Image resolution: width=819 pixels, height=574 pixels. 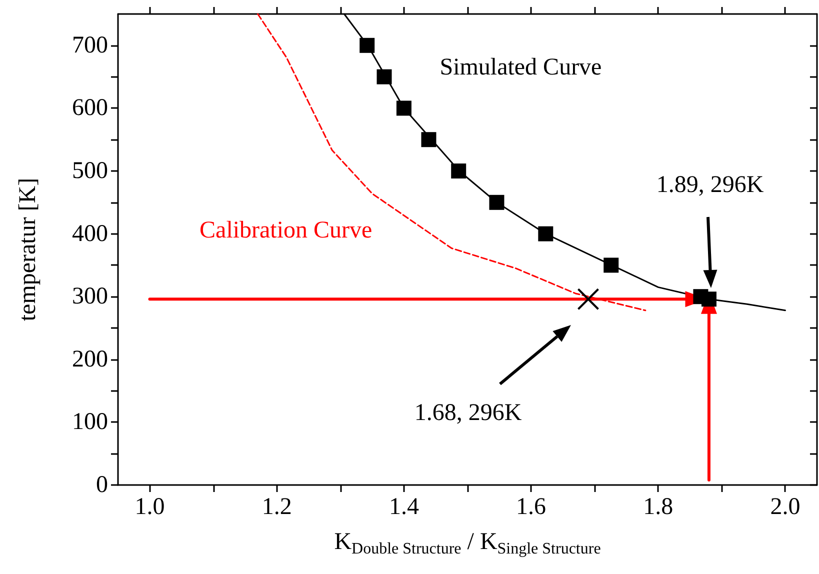 I want to click on x-tick-label: 1.0, so click(x=149, y=507).